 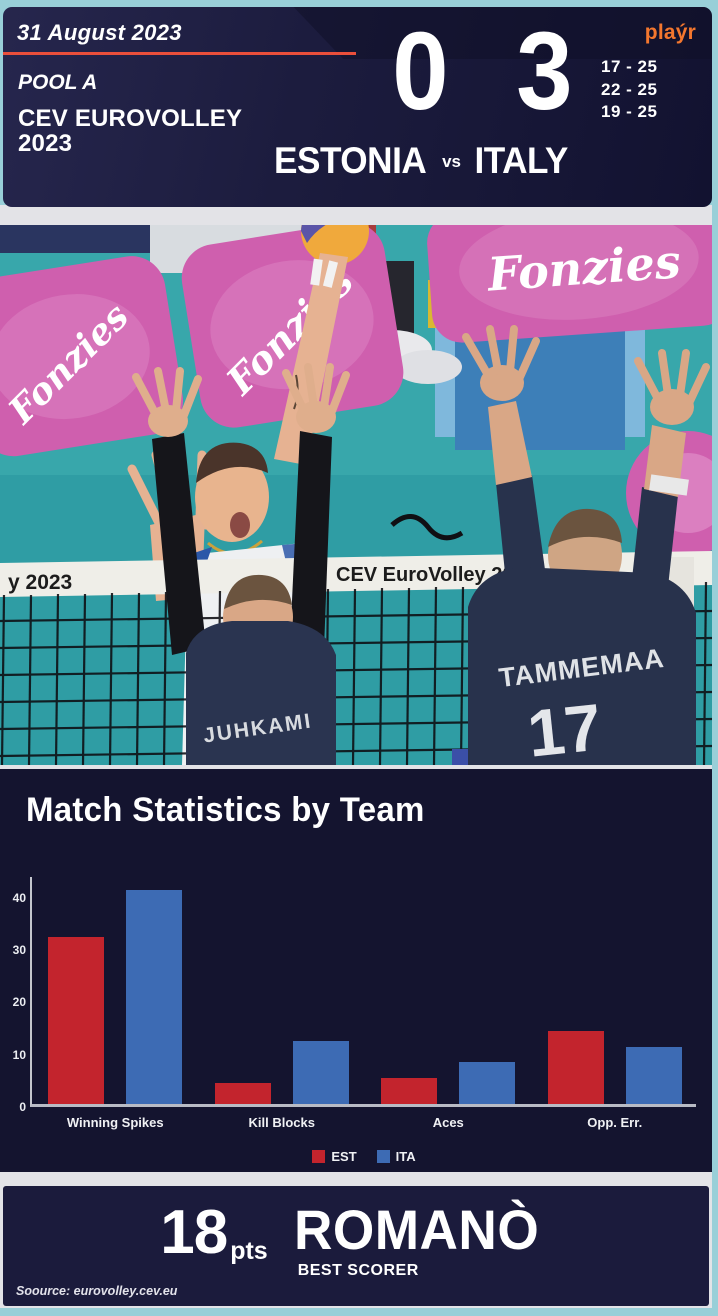 What do you see at coordinates (448, 1122) in the screenshot?
I see `category-label: Aces` at bounding box center [448, 1122].